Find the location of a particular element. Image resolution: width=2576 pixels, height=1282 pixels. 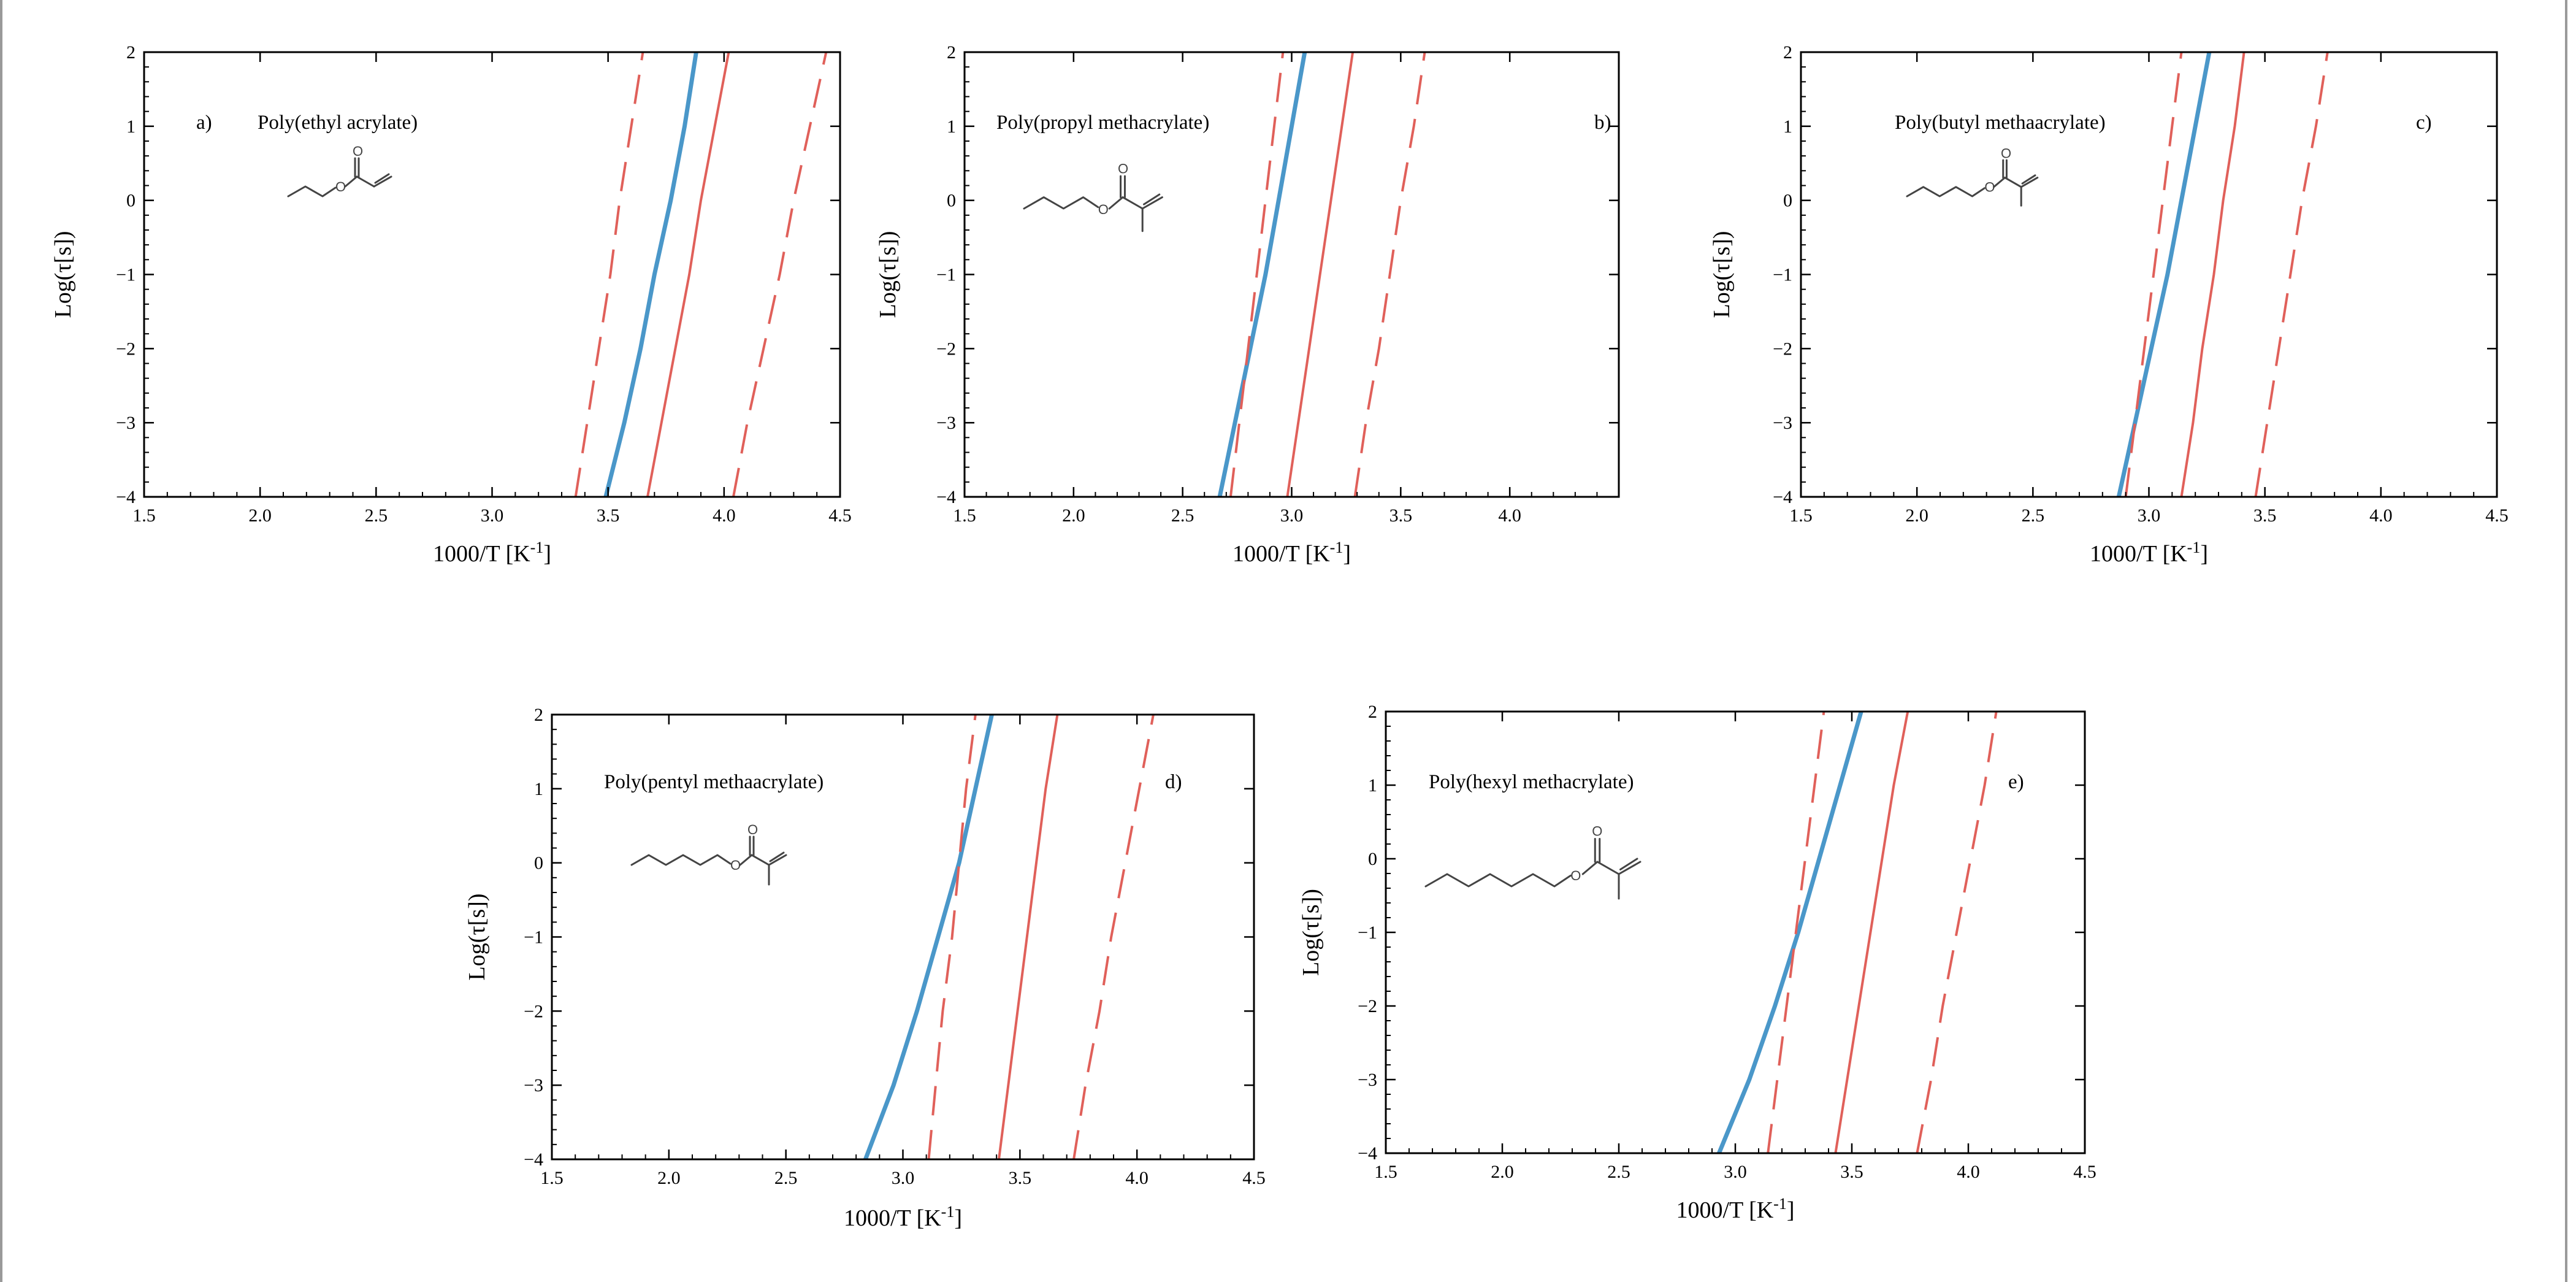

polymer-name: Poly(propyl methacrylate) is located at coordinates (1102, 123).